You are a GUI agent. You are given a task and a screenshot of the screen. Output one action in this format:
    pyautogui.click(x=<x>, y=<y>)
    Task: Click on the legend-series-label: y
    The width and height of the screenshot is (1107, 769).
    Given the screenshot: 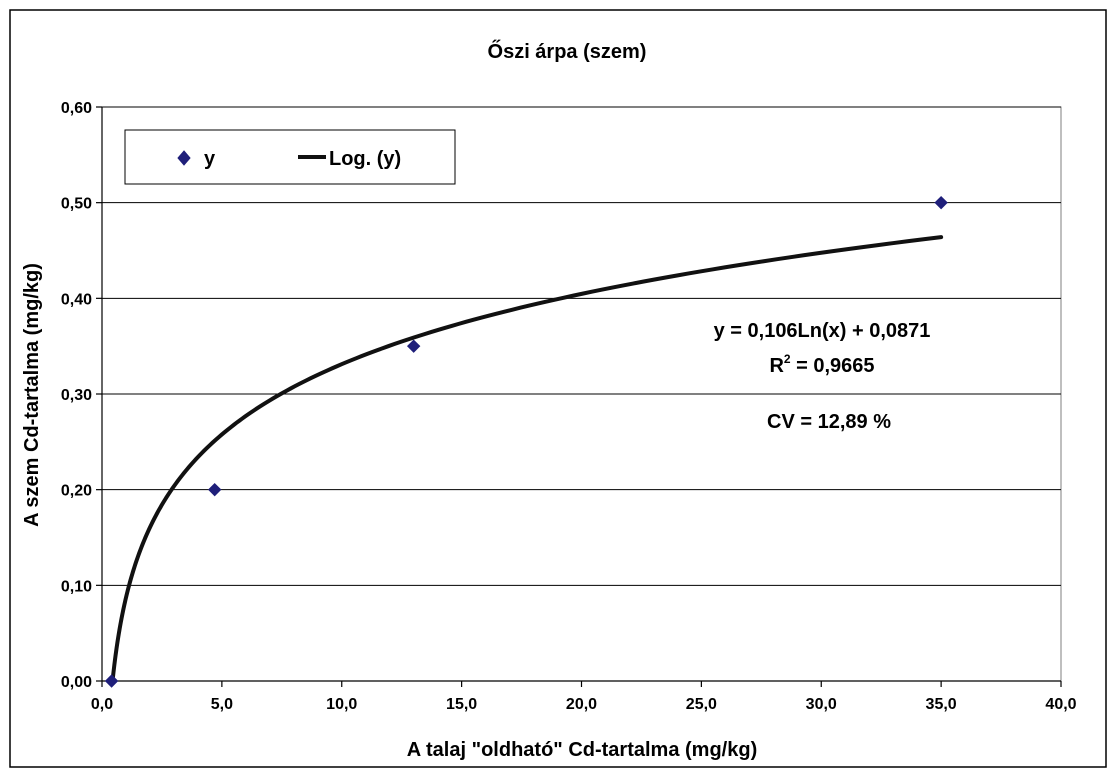 What is the action you would take?
    pyautogui.click(x=210, y=159)
    